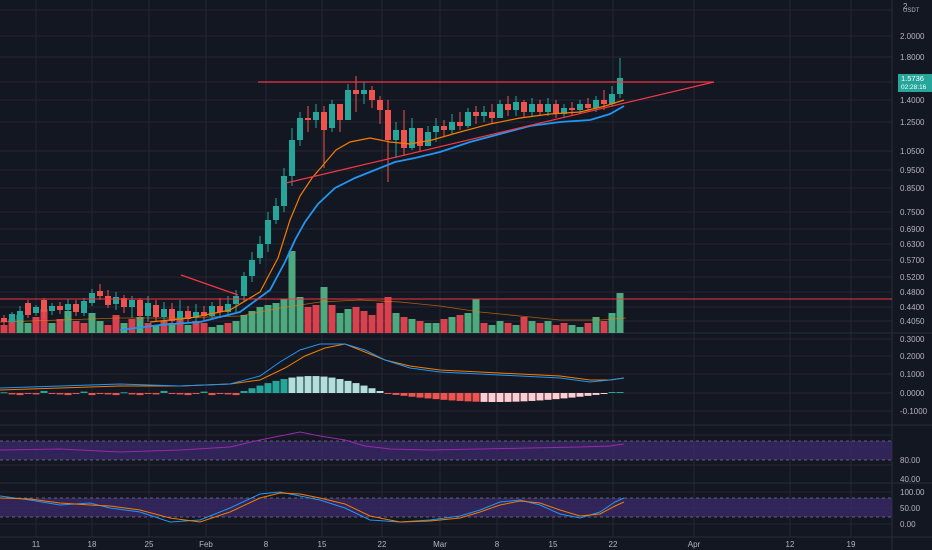  What do you see at coordinates (312, 372) in the screenshot?
I see `macd-panel` at bounding box center [312, 372].